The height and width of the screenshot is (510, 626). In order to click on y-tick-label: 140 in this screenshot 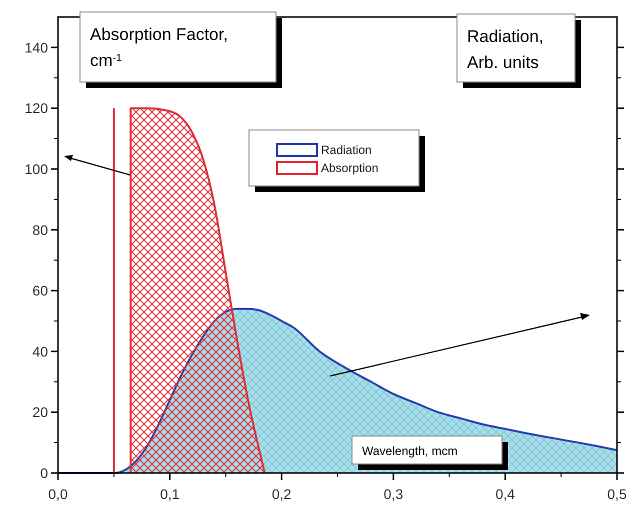, I will do `click(36, 47)`.